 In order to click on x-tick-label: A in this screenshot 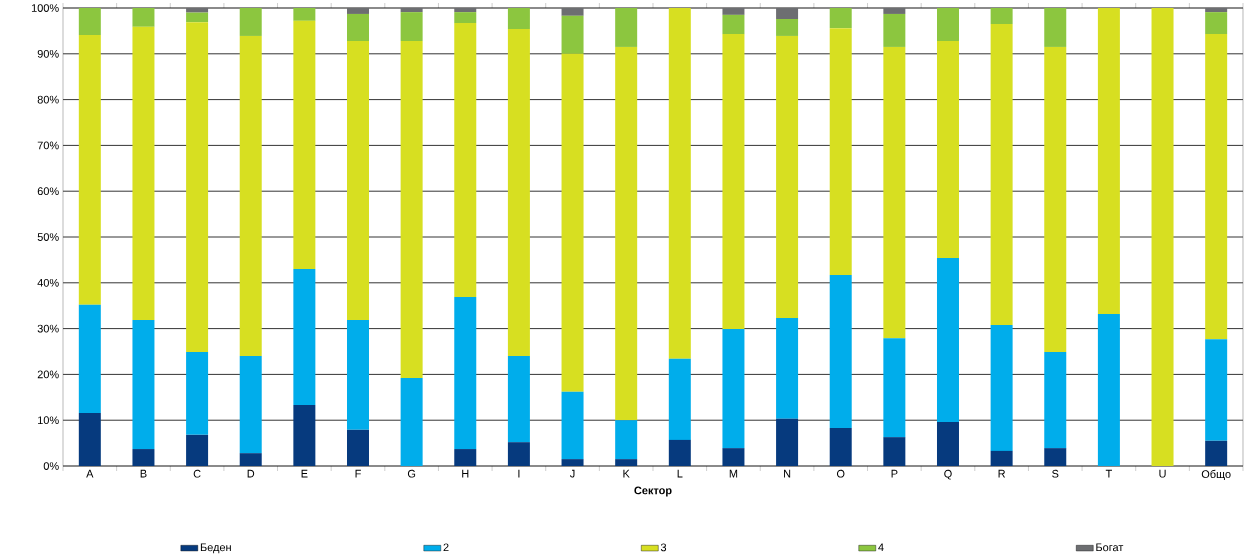, I will do `click(90, 473)`.